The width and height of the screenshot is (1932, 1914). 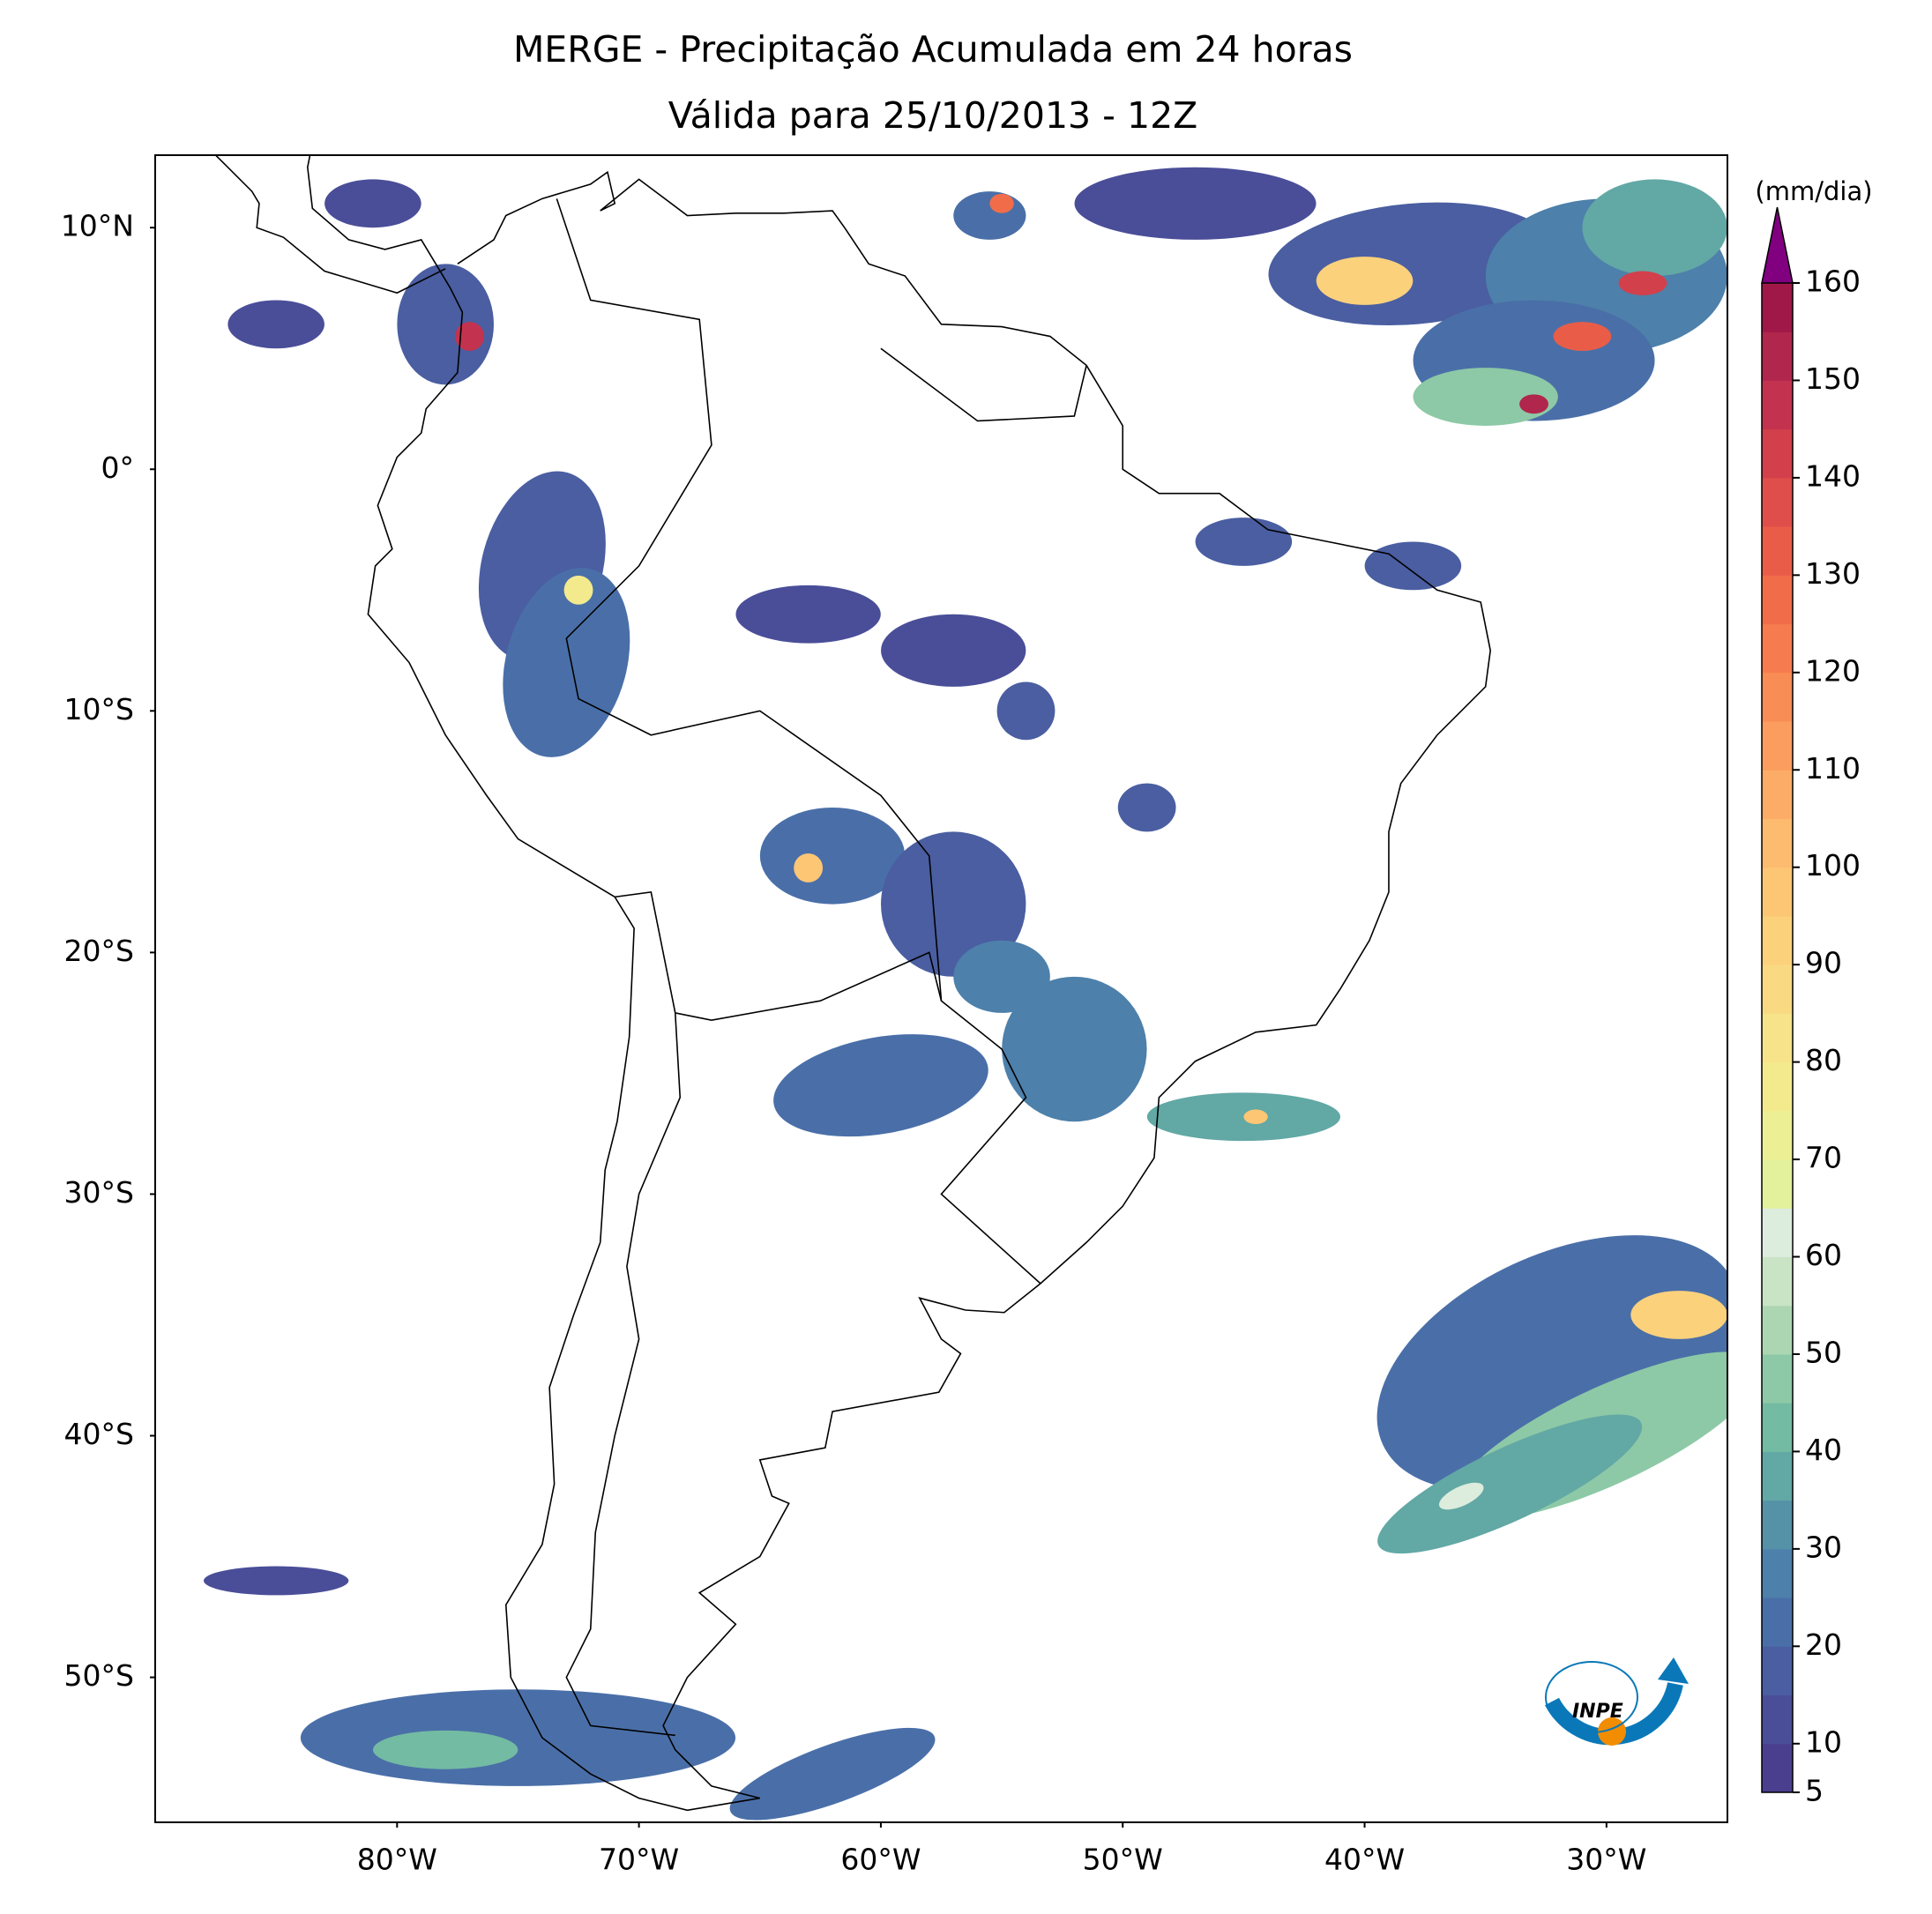 I want to click on coastline, so click(x=330, y=224).